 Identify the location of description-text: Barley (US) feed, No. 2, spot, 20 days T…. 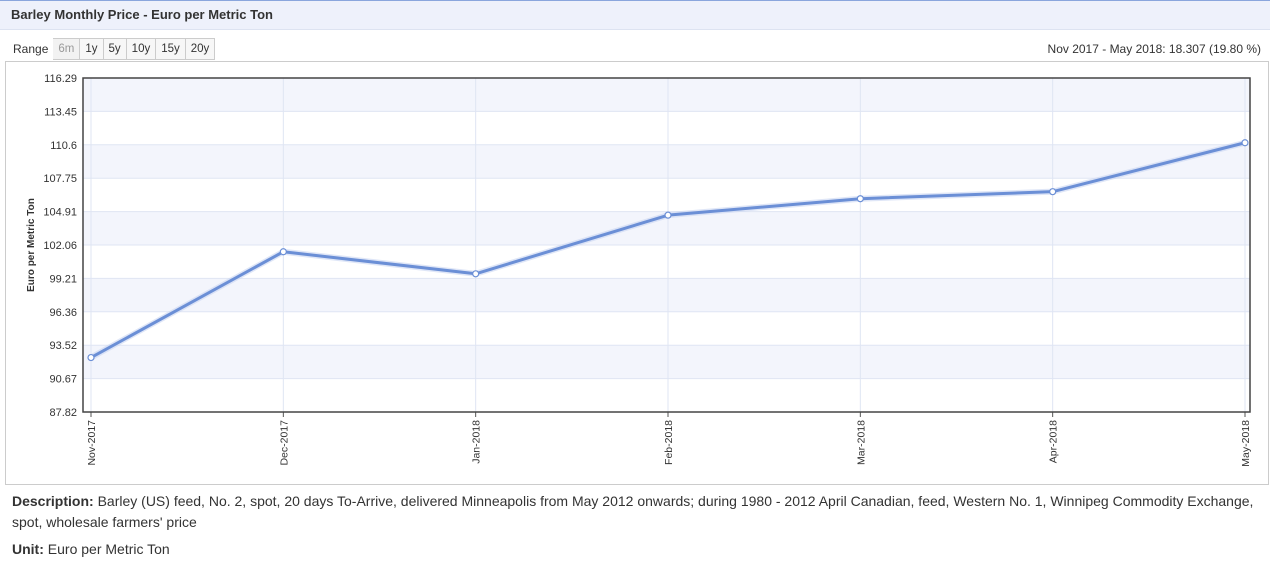
(633, 511).